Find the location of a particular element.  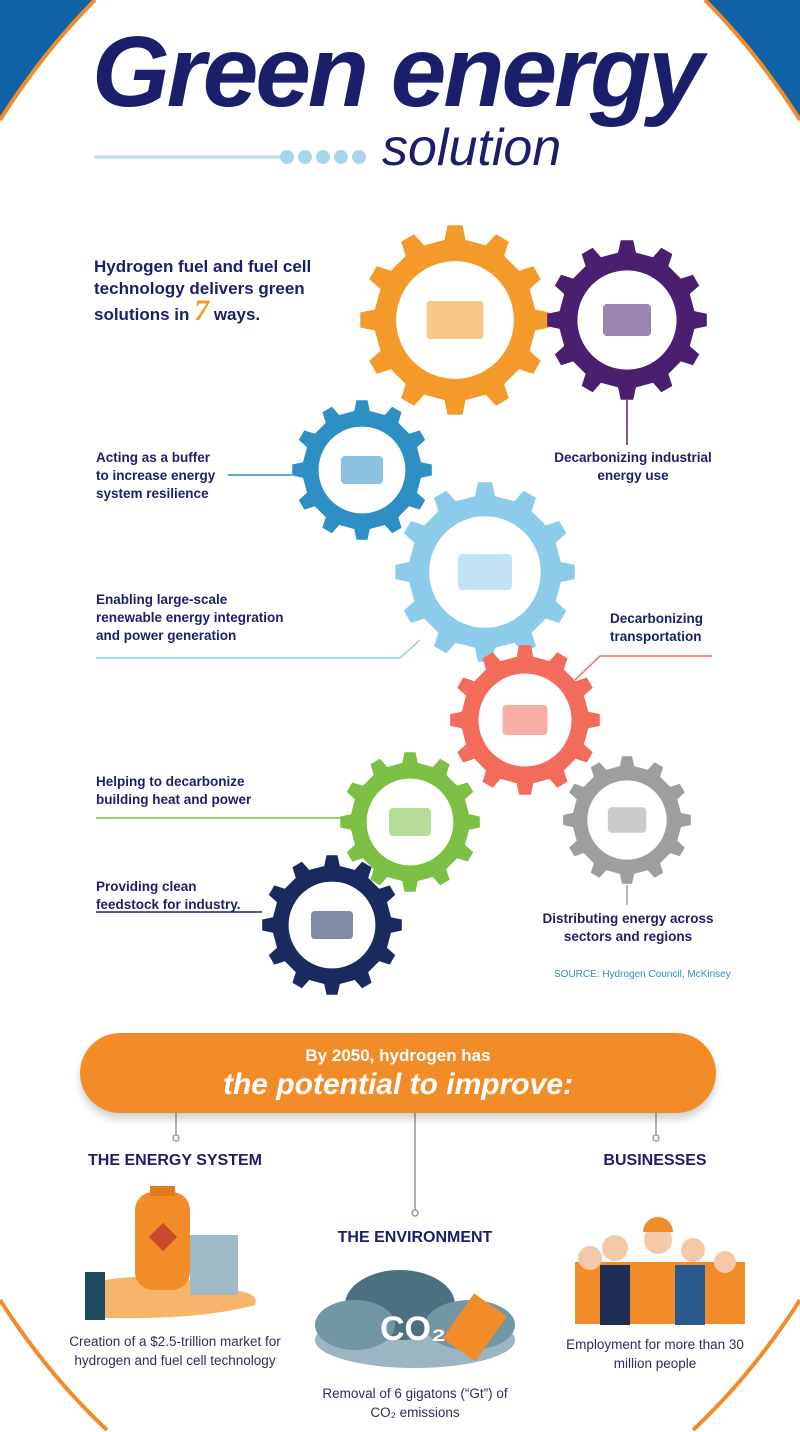

co2-label: CO₂ is located at coordinates (413, 1329).